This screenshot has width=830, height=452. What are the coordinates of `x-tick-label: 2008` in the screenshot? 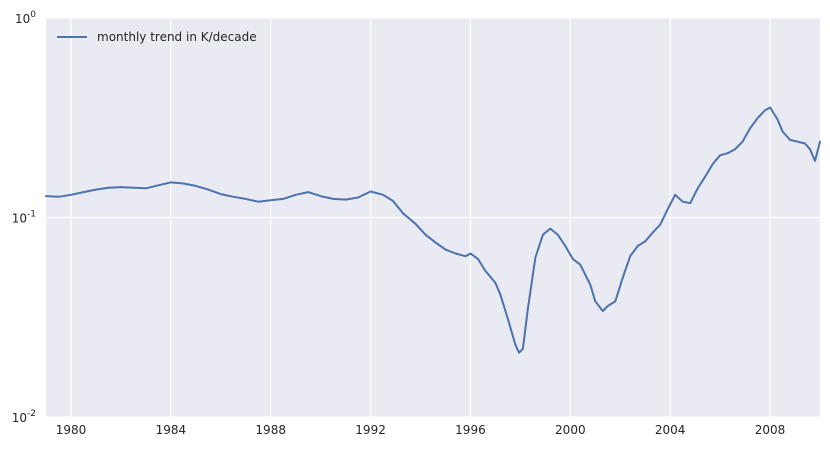 It's located at (770, 430).